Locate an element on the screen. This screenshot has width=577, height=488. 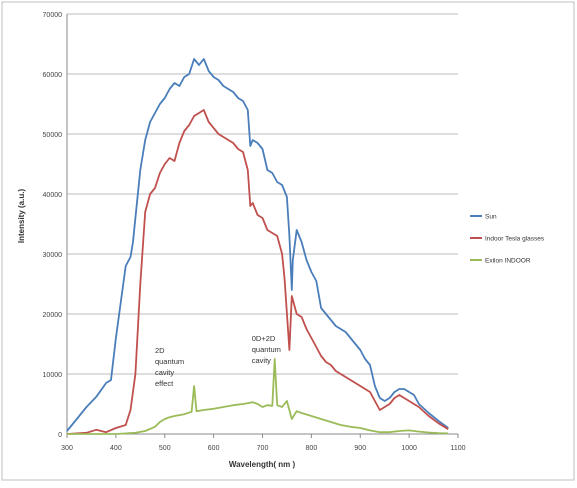
y-tick-label: 50000 is located at coordinates (53, 135).